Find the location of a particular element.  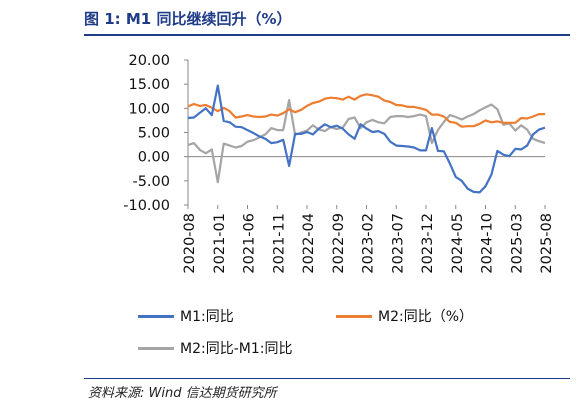

x-tick-label: 2025-03 is located at coordinates (517, 243).